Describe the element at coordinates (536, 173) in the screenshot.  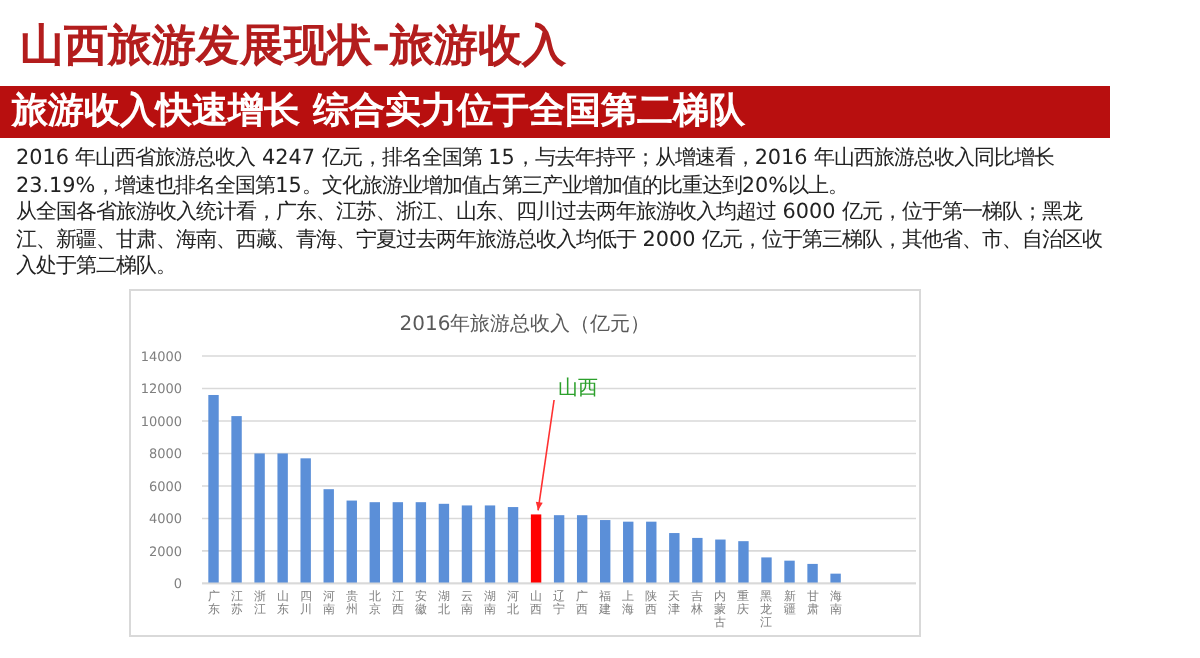
I see `text: 2016 年山西省旅游总收入 4247 亿元，排名全国第 15，与去年持平；从增速看，2016 年山西旅游总收入同比增长 23.19%，增速也排名全国第15。文化旅游业增加值占第三产业增加值的比重达到20%以上。` at that location.